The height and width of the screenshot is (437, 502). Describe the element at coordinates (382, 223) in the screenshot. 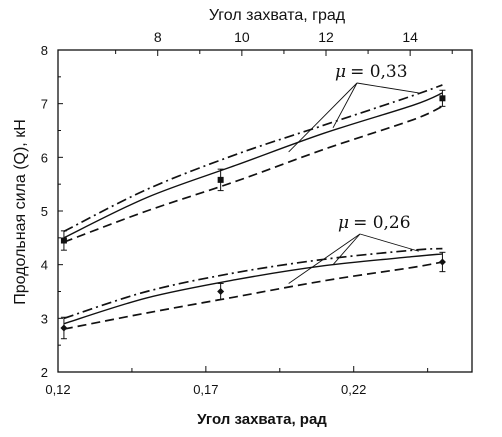

I see `mu-value: = 0,26` at that location.